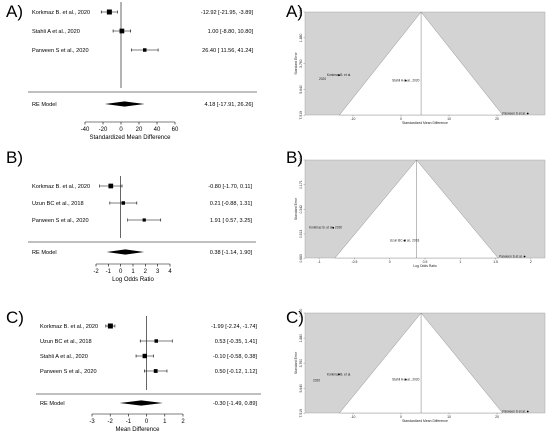 This screenshot has height=441, width=550. Describe the element at coordinates (230, 187) in the screenshot. I see `ci-value: -0.80 [-1.70, 0.11]` at that location.